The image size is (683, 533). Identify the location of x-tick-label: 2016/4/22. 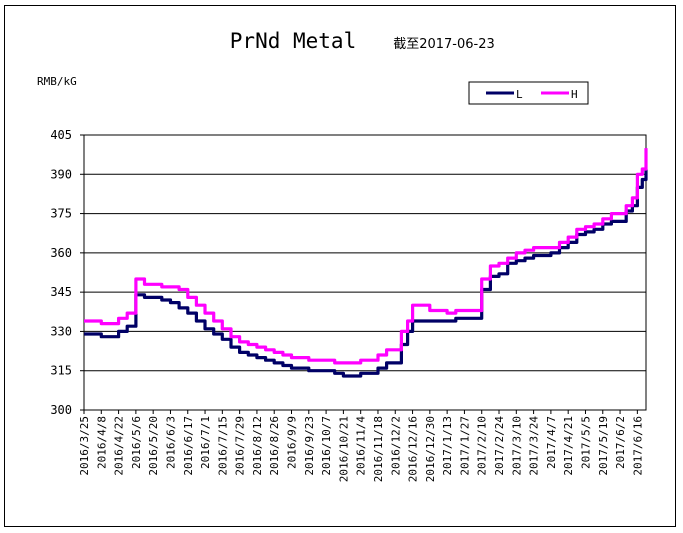
(119, 446).